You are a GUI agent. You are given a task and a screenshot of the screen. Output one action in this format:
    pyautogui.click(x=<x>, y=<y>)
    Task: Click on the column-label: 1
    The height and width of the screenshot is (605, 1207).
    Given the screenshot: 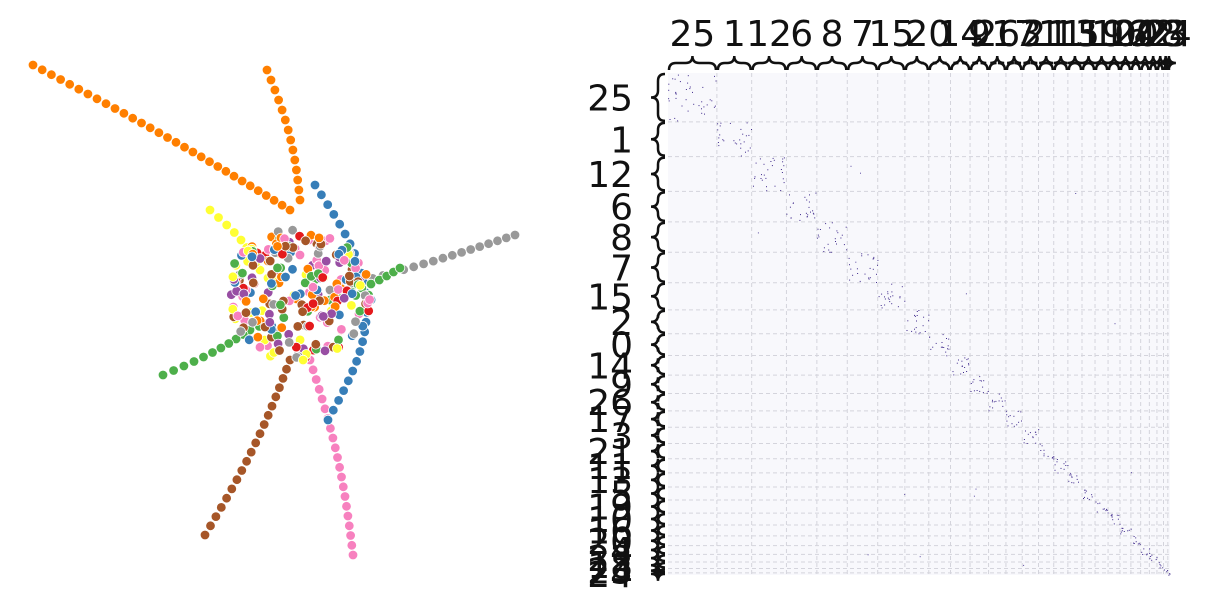 What is the action you would take?
    pyautogui.click(x=734, y=34)
    